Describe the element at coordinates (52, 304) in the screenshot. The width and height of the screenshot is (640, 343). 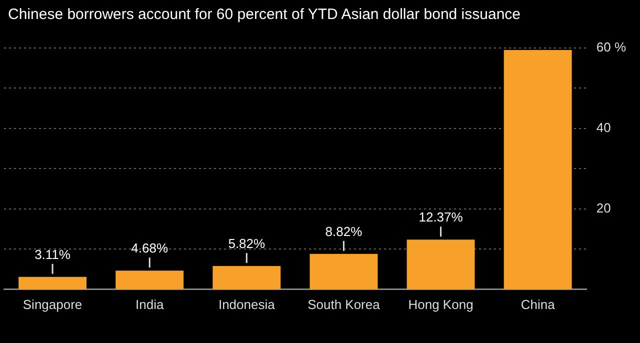
I see `x-tick-label: Singapore` at that location.